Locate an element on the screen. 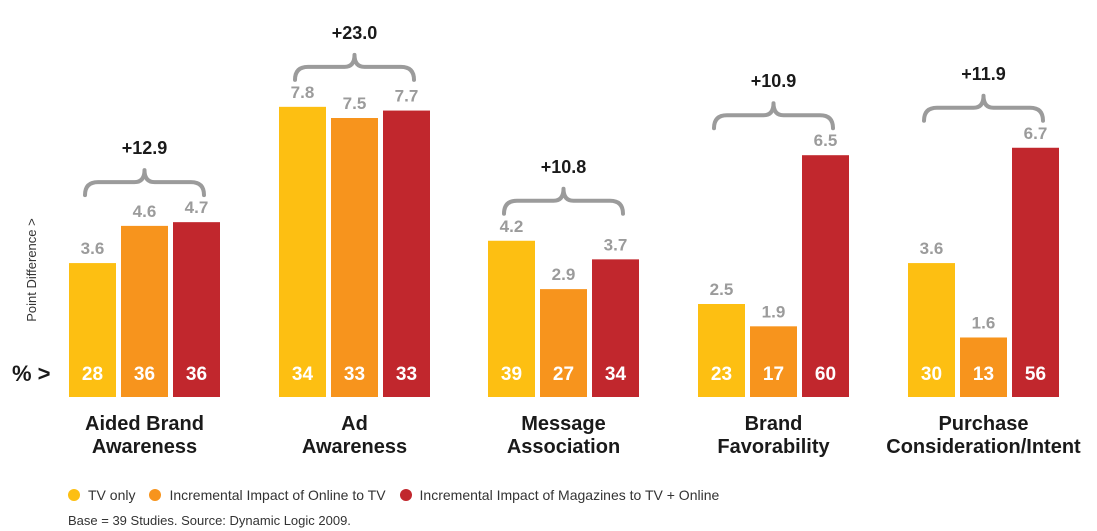 Image resolution: width=1097 pixels, height=531 pixels. bar-value-label: 1.6 is located at coordinates (984, 322).